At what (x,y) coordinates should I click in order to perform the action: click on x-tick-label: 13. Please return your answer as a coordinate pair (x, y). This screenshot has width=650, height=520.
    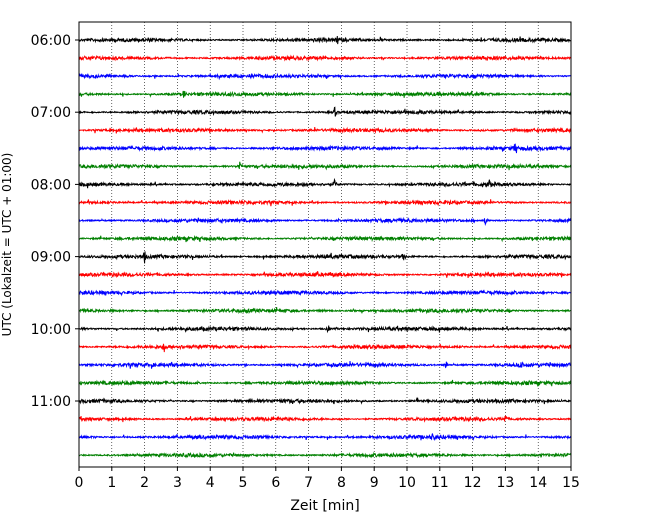
    Looking at the image, I should click on (505, 483).